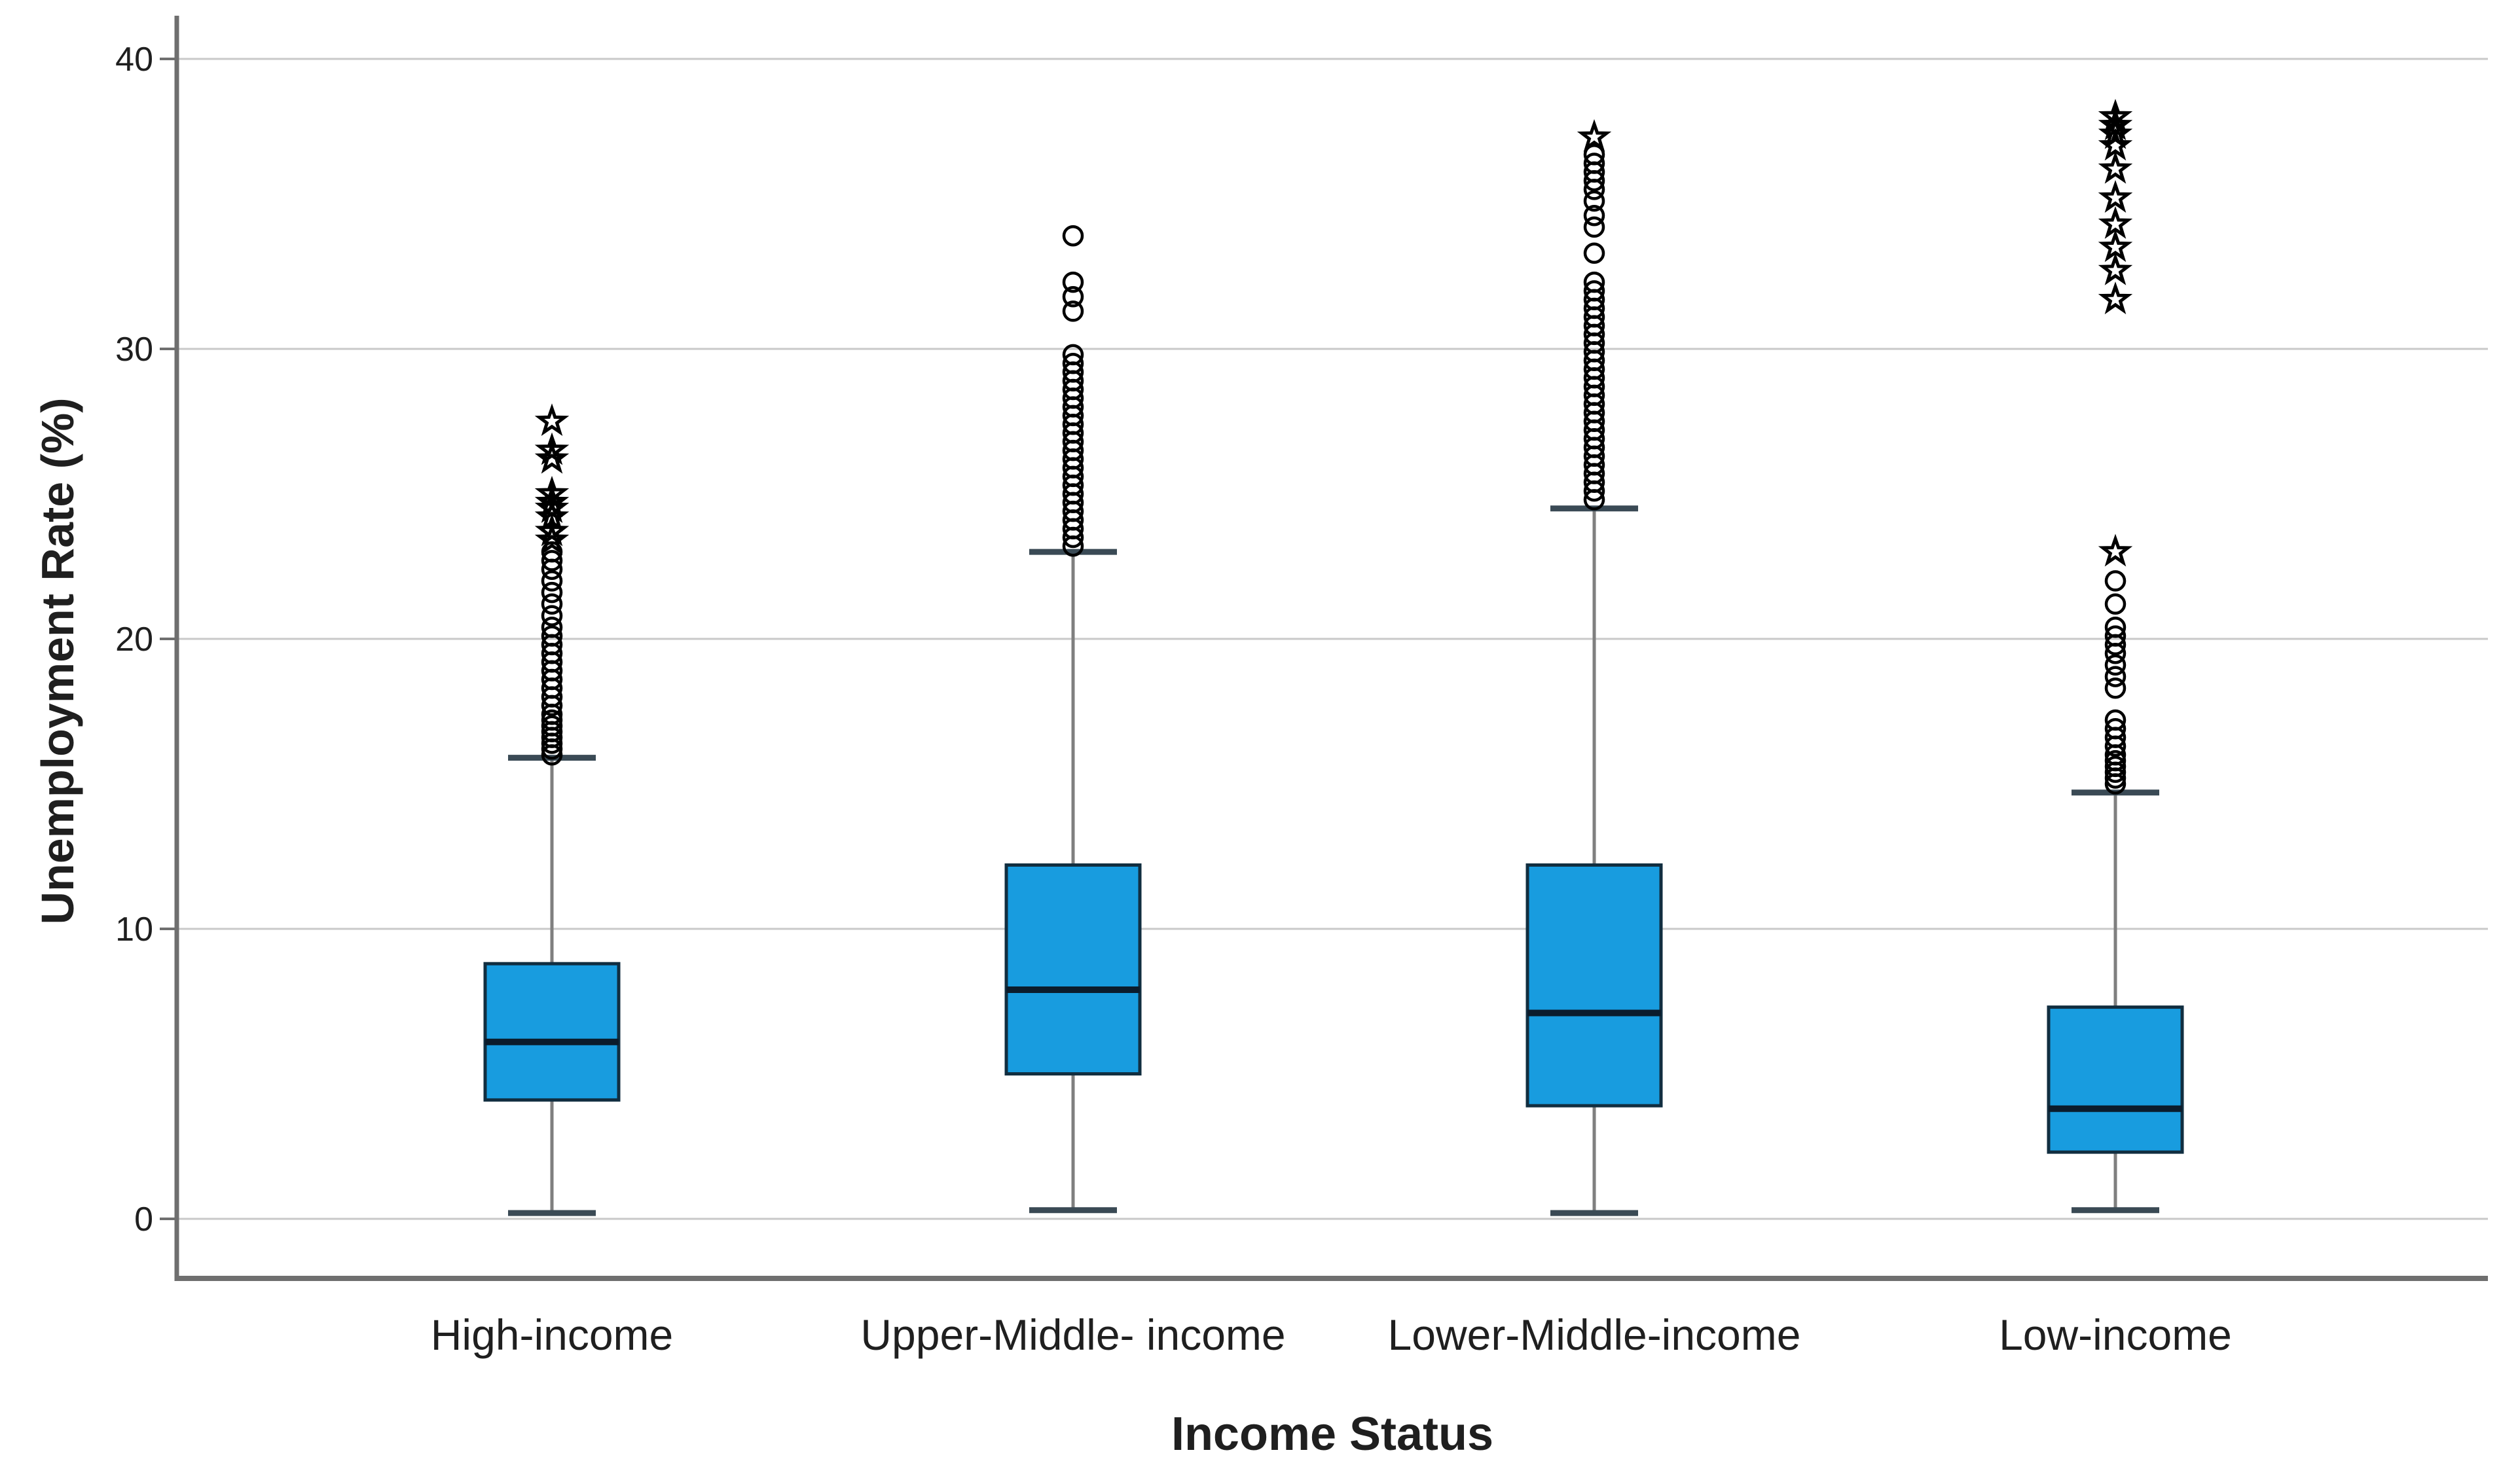  What do you see at coordinates (1073, 969) in the screenshot?
I see `box-upper-middle-income` at bounding box center [1073, 969].